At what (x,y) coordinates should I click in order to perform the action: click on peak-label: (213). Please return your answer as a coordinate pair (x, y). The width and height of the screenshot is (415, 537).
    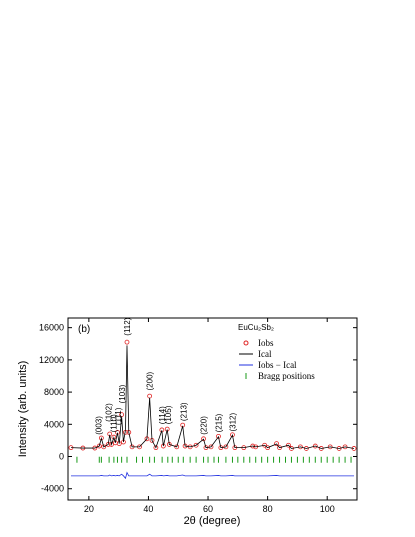
    Looking at the image, I should click on (183, 411).